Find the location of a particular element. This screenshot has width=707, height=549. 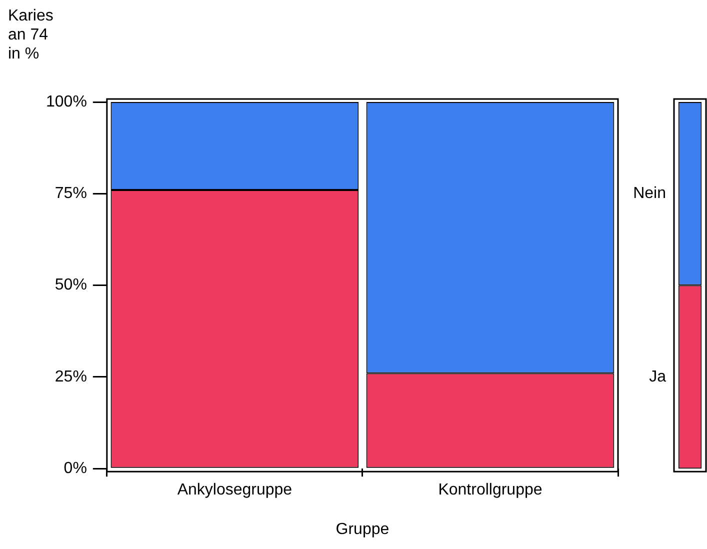

series-label: Ja is located at coordinates (657, 377).